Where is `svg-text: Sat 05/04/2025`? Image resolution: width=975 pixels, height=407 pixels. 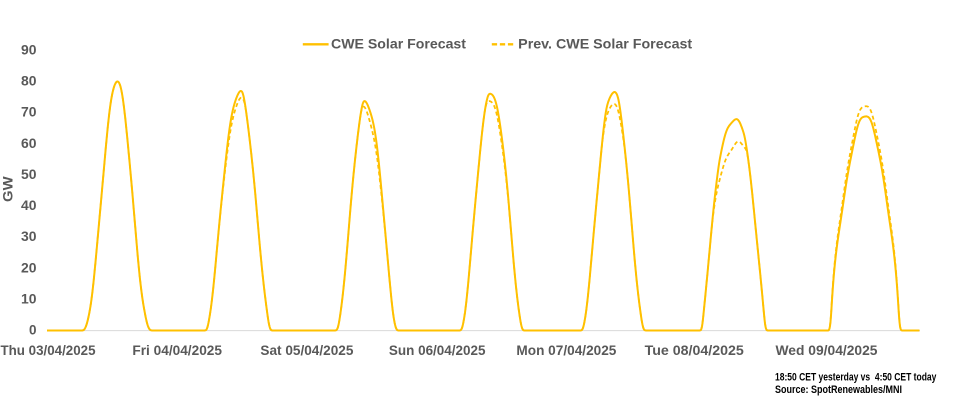
svg-text: Sat 05/04/2025 is located at coordinates (306, 350).